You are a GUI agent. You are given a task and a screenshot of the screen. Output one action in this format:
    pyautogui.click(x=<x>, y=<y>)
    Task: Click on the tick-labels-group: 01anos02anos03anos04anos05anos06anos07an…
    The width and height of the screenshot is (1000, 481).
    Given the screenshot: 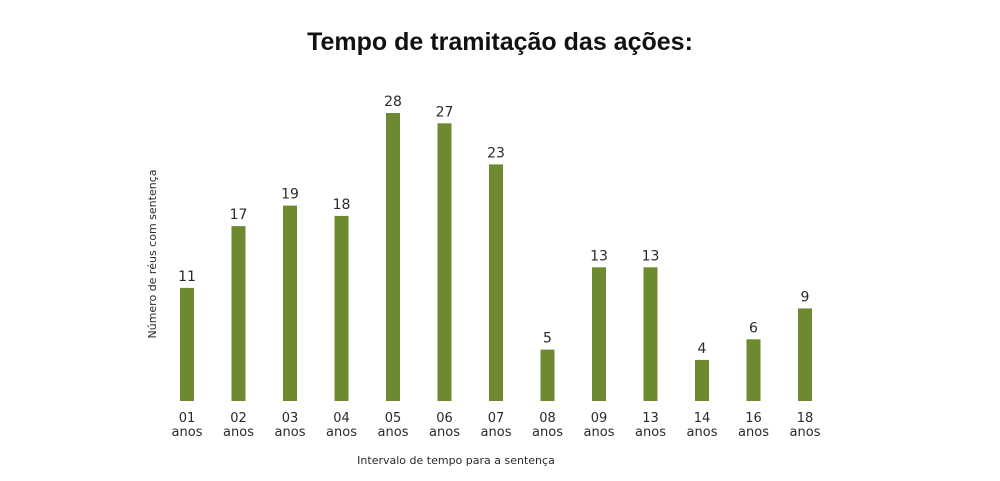 What is the action you would take?
    pyautogui.click(x=496, y=425)
    